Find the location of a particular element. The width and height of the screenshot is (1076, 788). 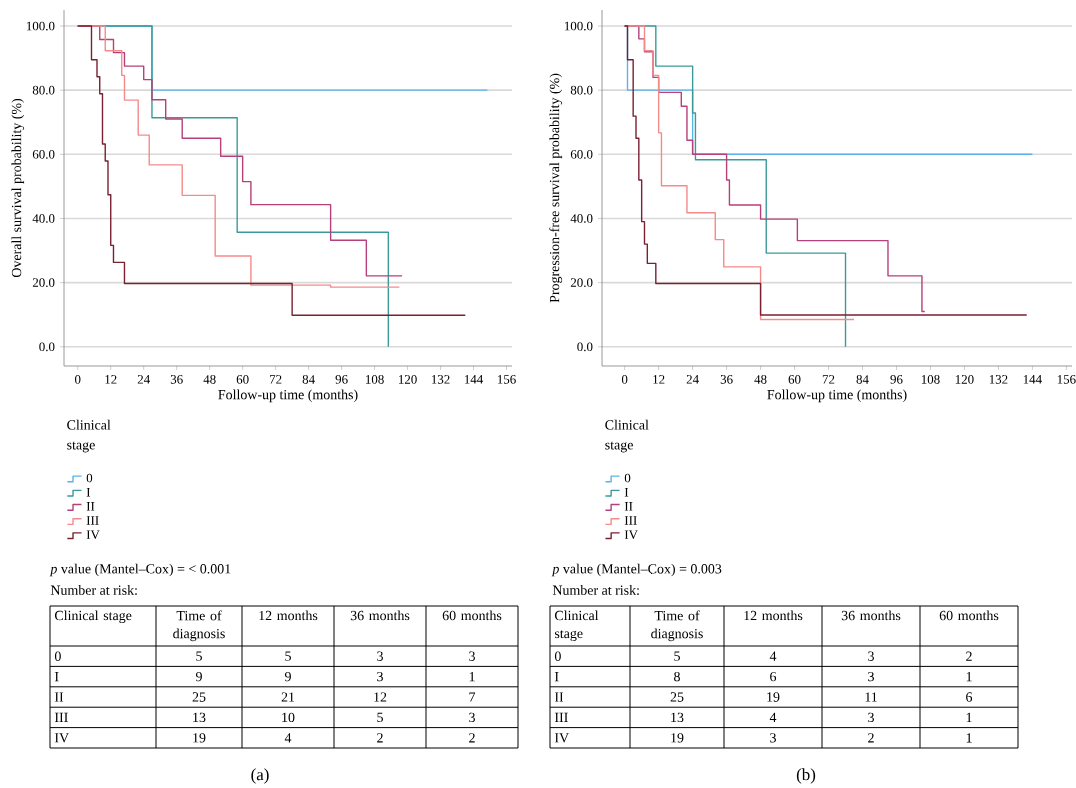

text: (b) is located at coordinates (806, 776).